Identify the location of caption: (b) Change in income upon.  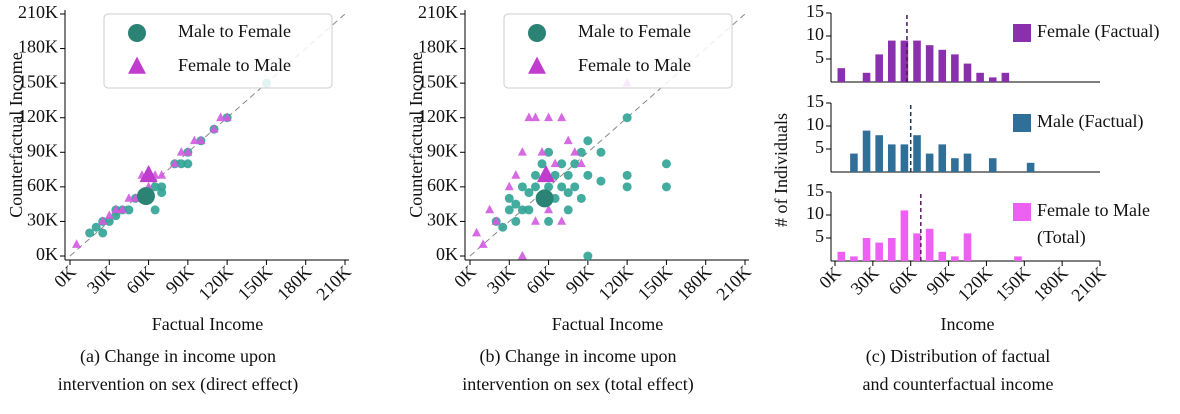
(578, 356).